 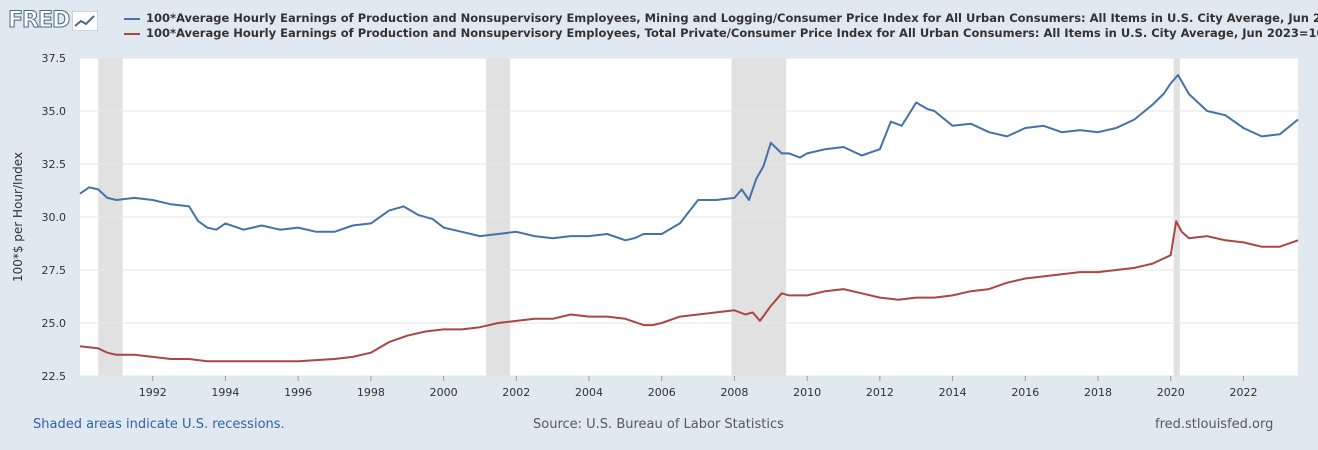 What do you see at coordinates (516, 392) in the screenshot?
I see `x-tick-label-5: 2002` at bounding box center [516, 392].